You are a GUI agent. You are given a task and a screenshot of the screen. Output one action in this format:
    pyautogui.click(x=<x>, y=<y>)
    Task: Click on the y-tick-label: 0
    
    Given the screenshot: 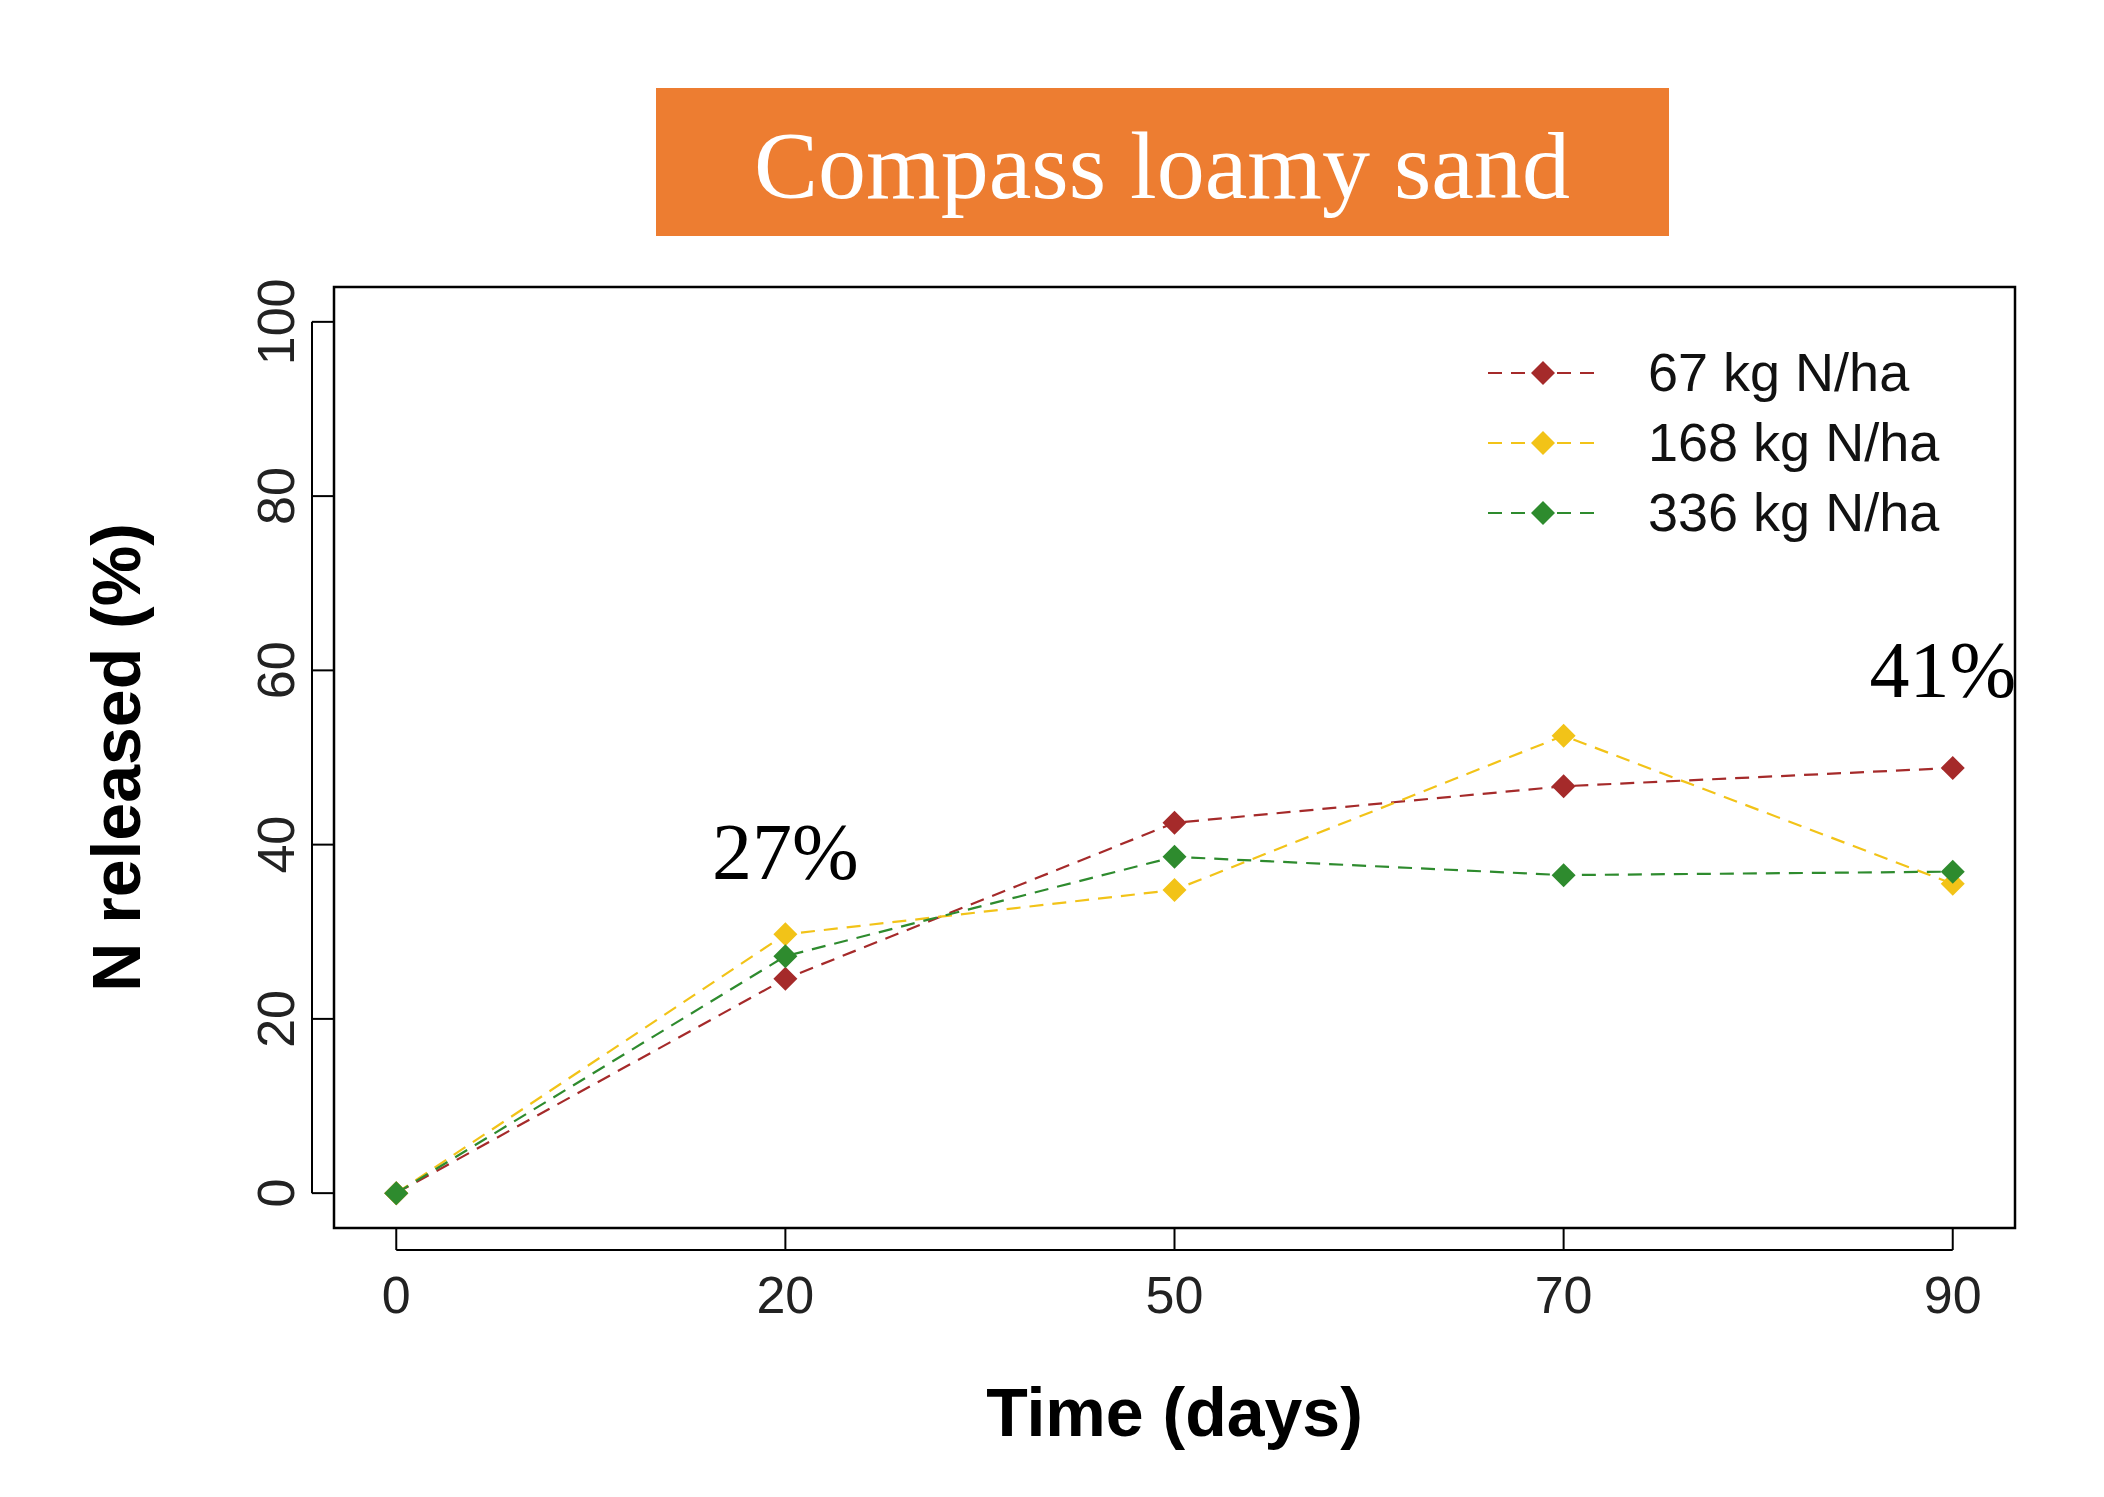 What is the action you would take?
    pyautogui.click(x=276, y=1193)
    